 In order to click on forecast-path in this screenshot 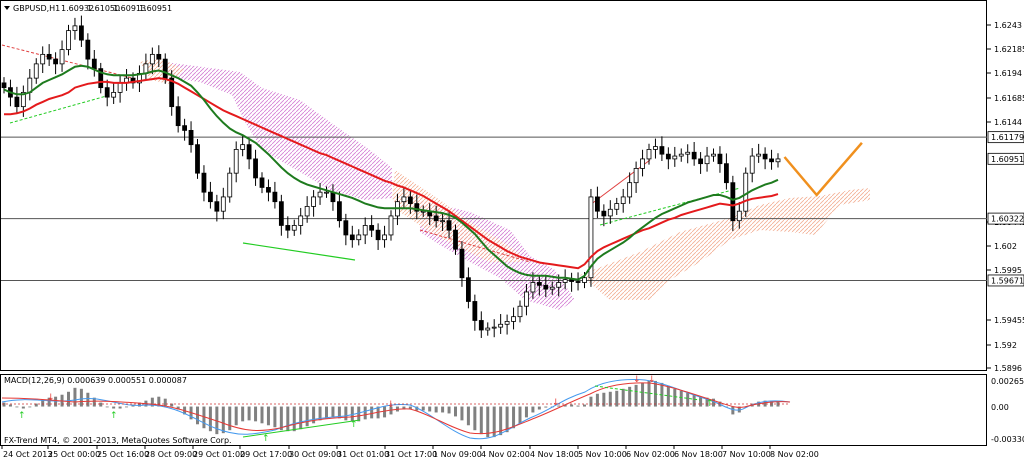, I will do `click(823, 169)`.